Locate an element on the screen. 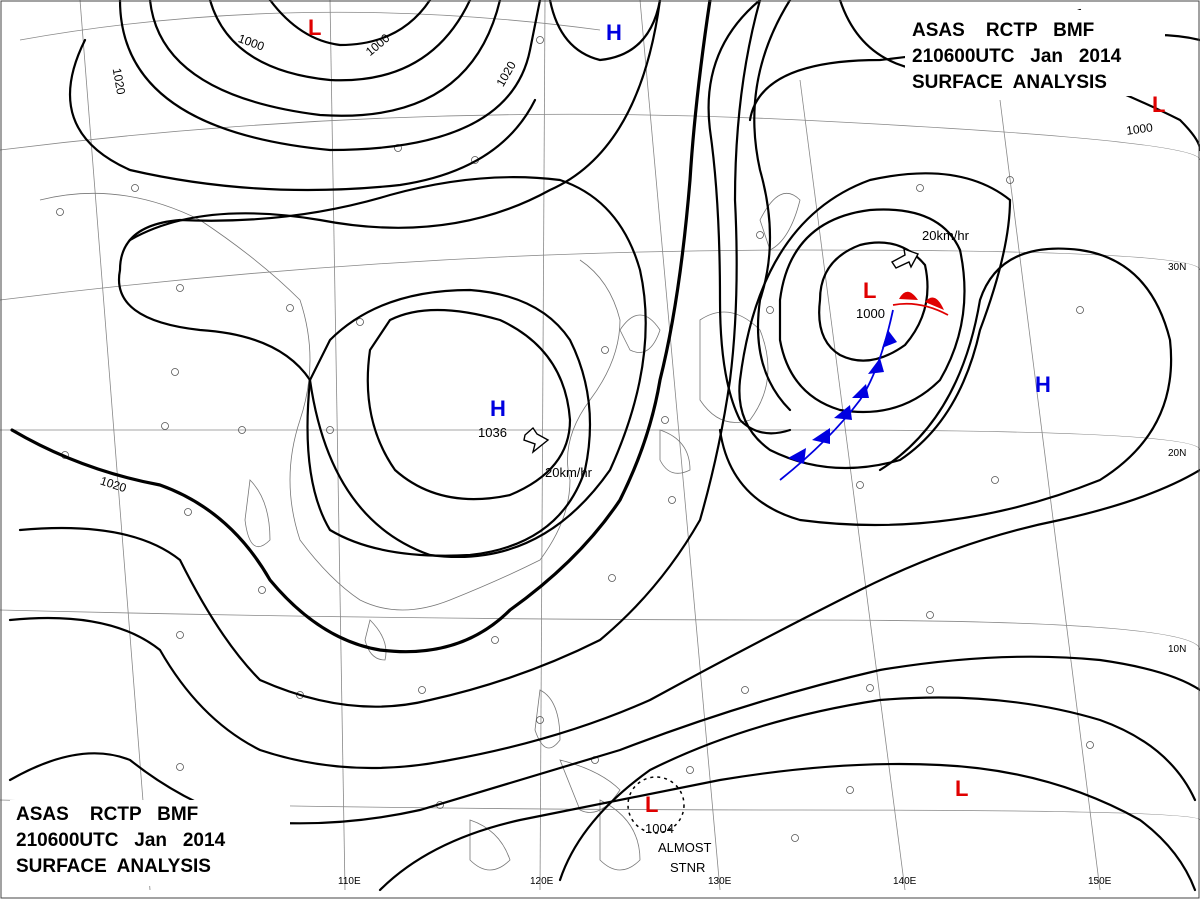  motion-speed-high: 20km/hr is located at coordinates (569, 472).